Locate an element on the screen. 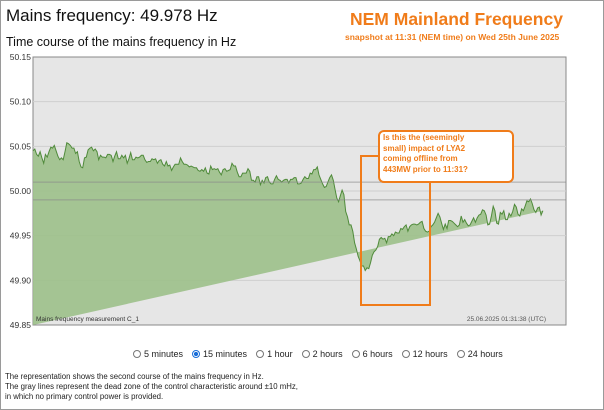 The height and width of the screenshot is (410, 604). option-label: 24 hours is located at coordinates (485, 354).